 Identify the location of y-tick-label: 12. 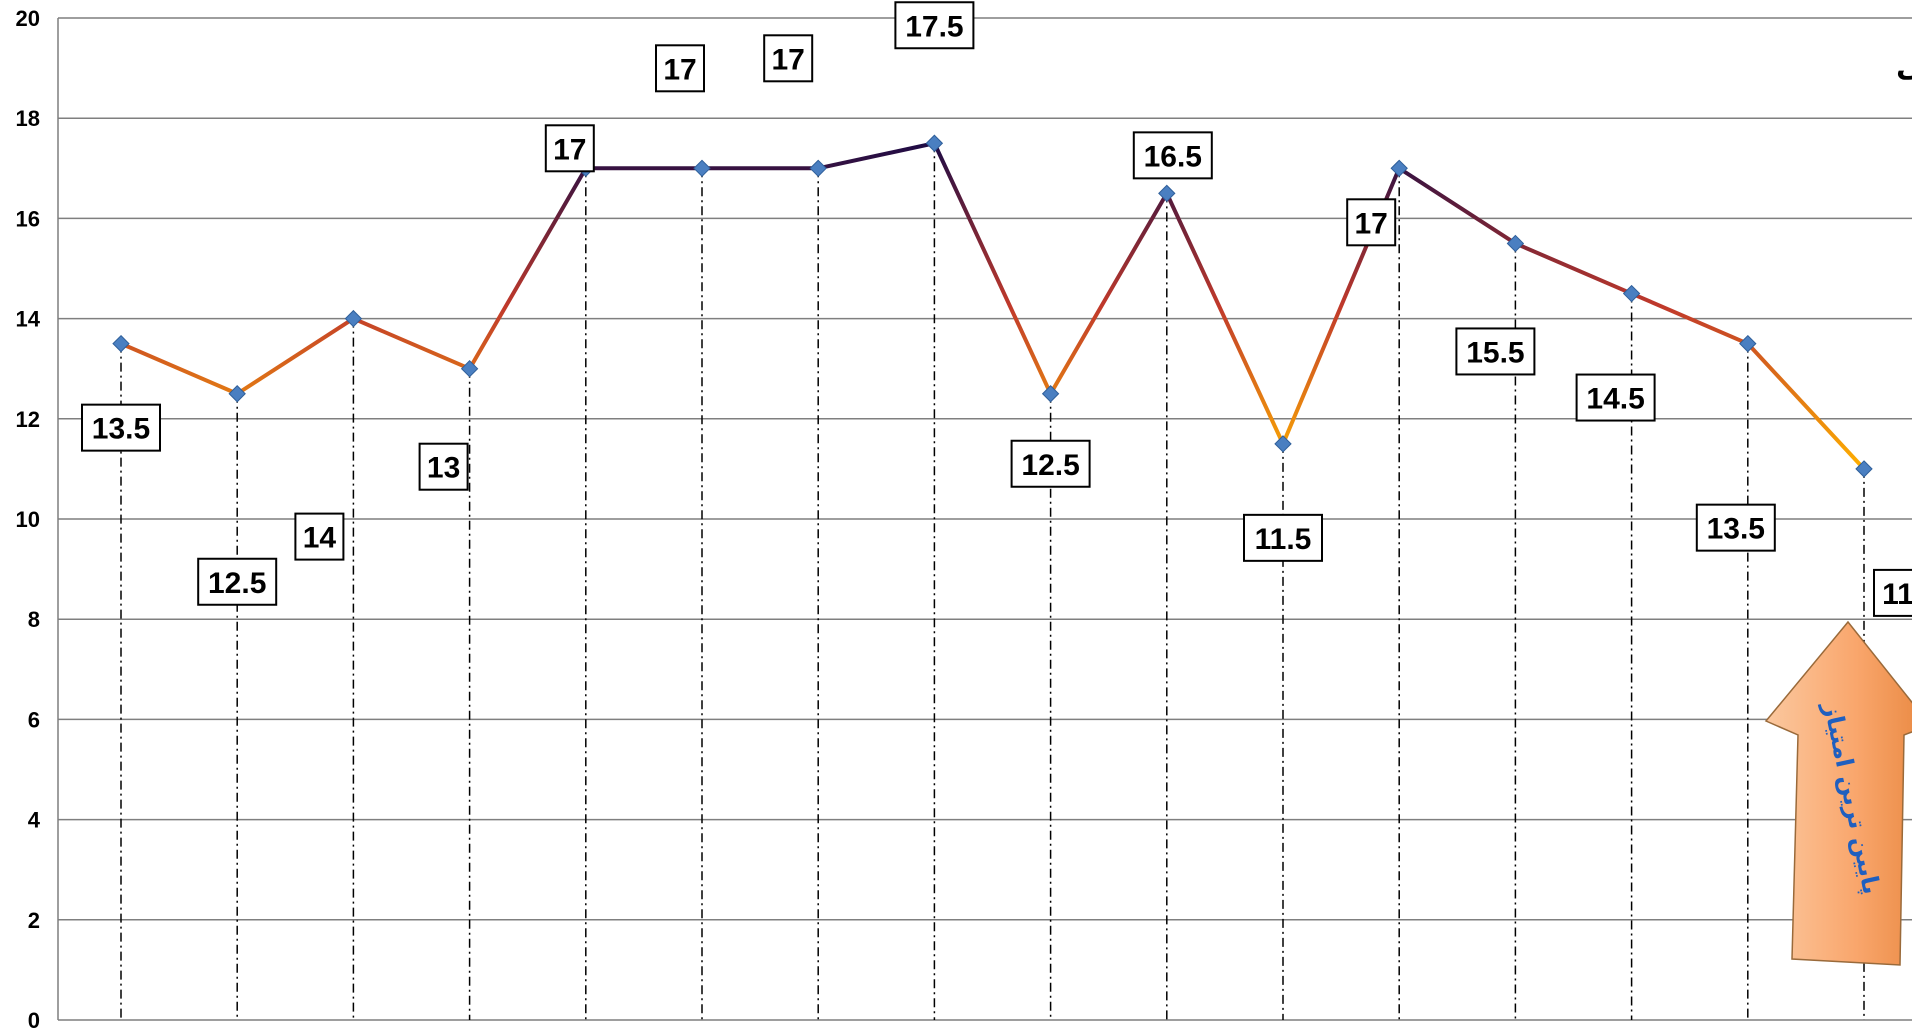
(28, 419).